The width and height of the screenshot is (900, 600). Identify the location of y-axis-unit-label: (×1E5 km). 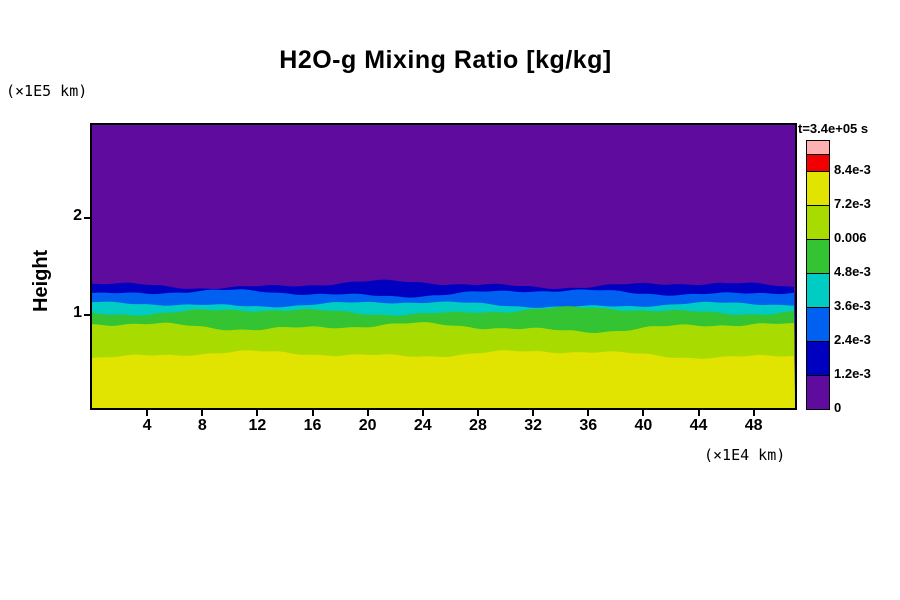
(47, 91).